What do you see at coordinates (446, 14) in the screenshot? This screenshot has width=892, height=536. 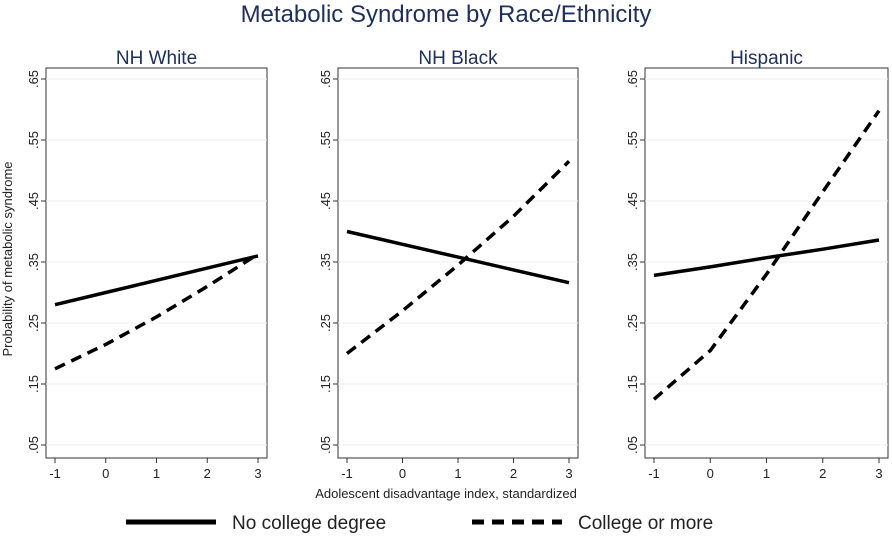 I see `chart-title: Metabolic Syndrome by Race/Ethnicity` at bounding box center [446, 14].